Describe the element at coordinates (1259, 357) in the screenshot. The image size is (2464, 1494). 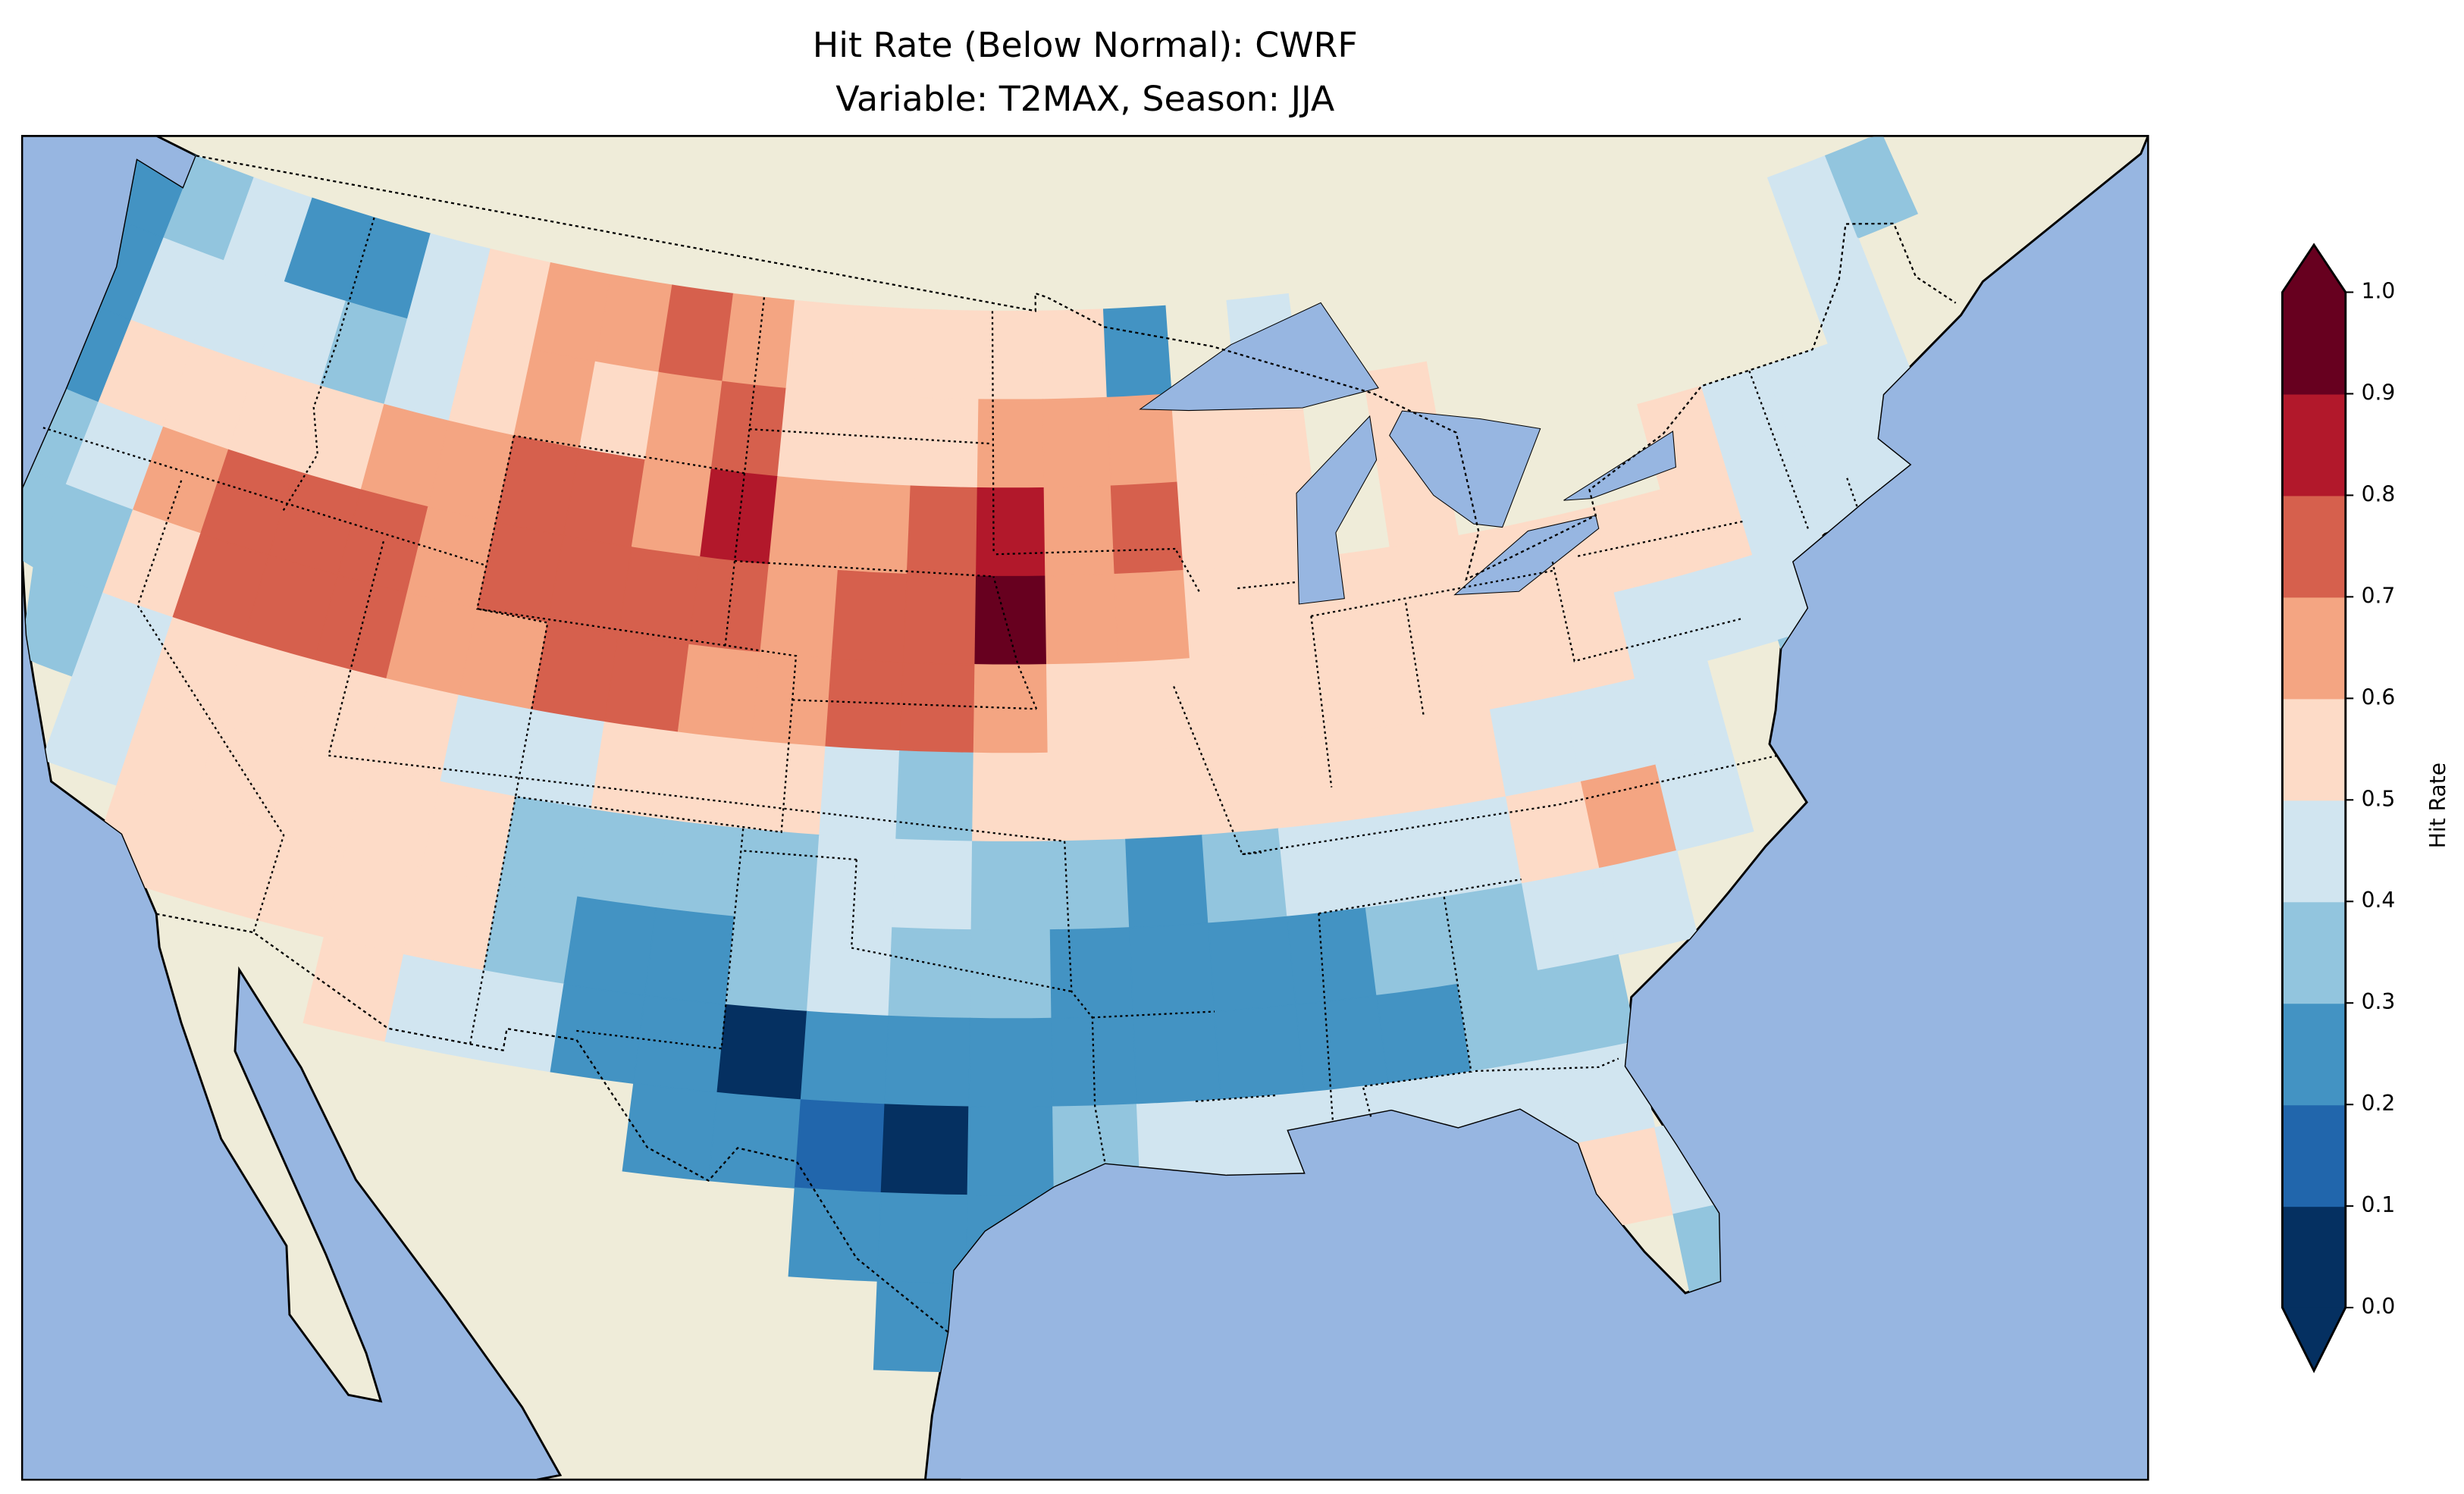
I see `lake-superior` at that location.